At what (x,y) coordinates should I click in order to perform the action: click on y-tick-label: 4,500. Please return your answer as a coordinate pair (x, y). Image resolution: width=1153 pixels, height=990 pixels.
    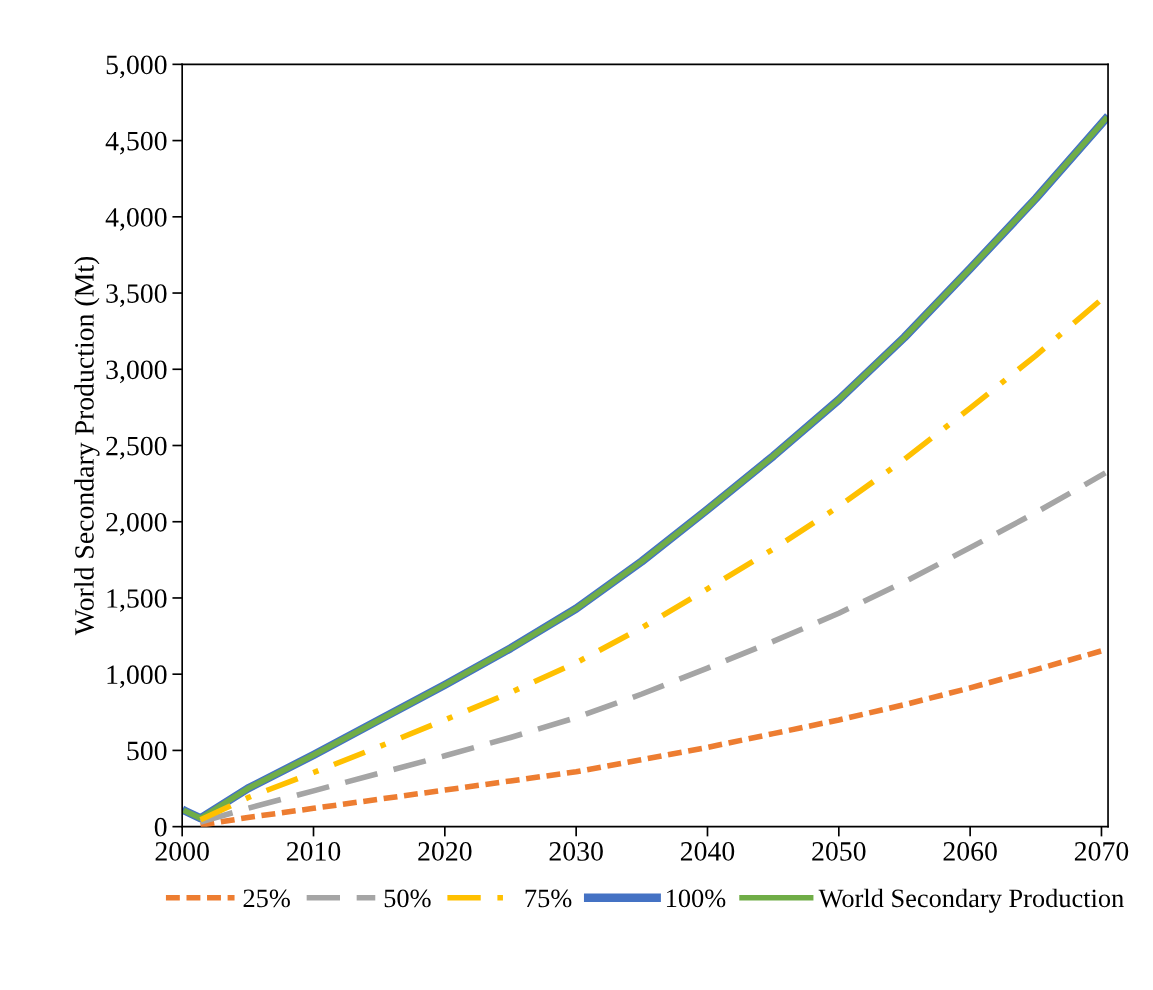
    Looking at the image, I should click on (136, 143).